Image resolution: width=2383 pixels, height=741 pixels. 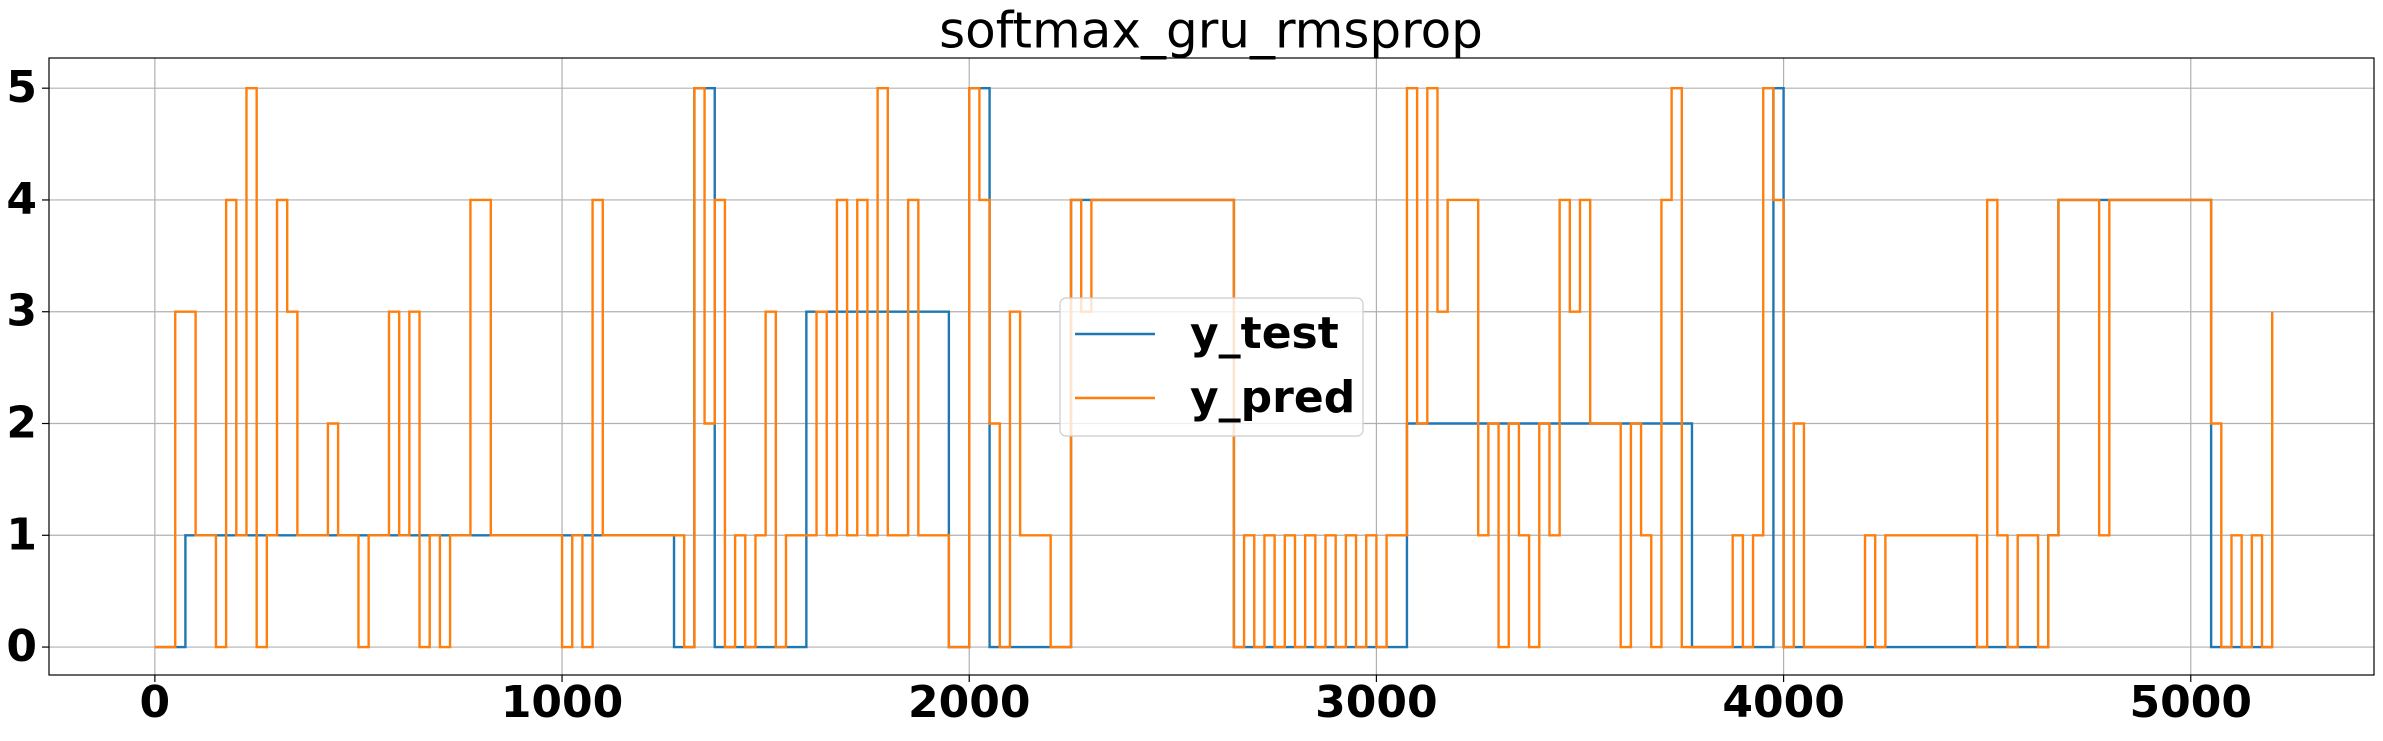 What do you see at coordinates (21, 311) in the screenshot?
I see `y-tick-label: 3` at bounding box center [21, 311].